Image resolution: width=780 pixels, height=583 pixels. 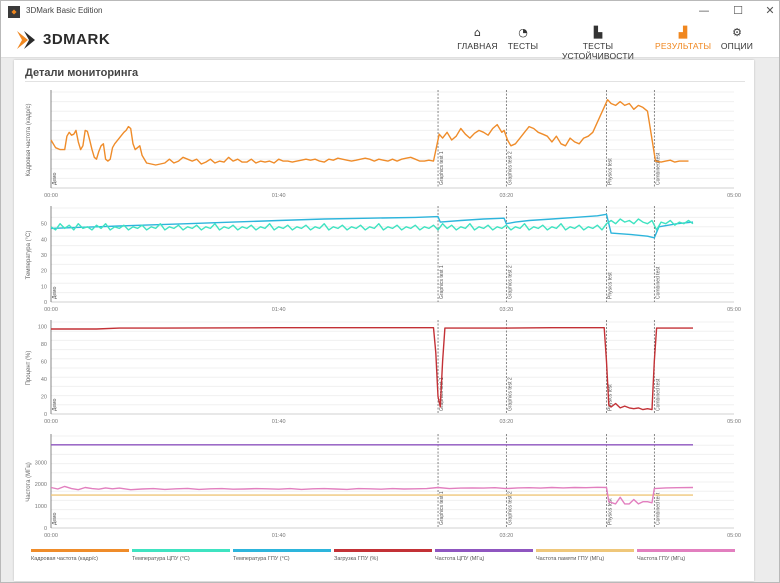 What do you see at coordinates (570, 559) in the screenshot?
I see `legend-label: Частота памяти ГПУ (МГц)` at bounding box center [570, 559].